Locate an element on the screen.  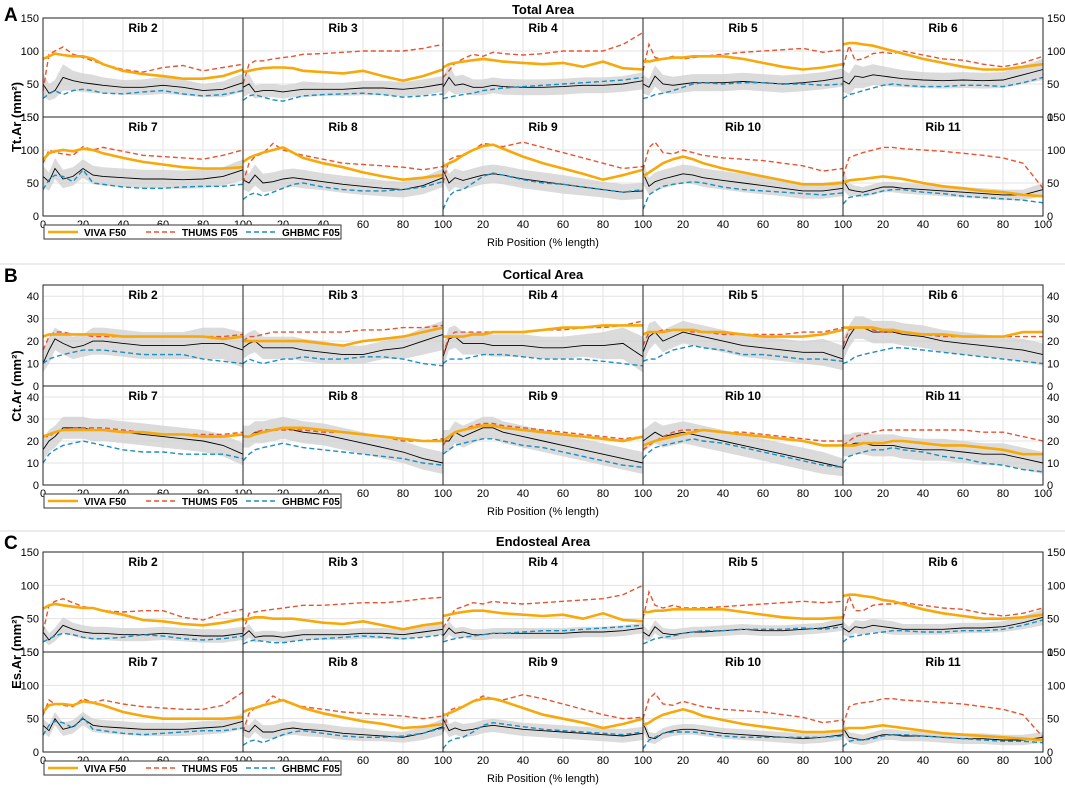
panel-title: Endosteal Area is located at coordinates (543, 541).